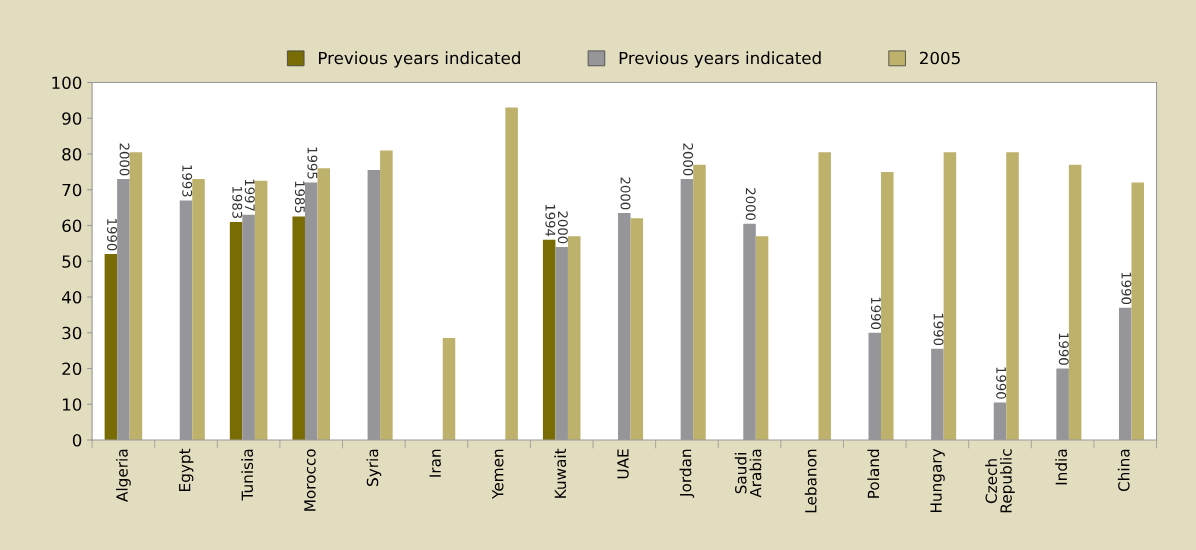  I want to click on x-tick-label: Poland, so click(873, 473).